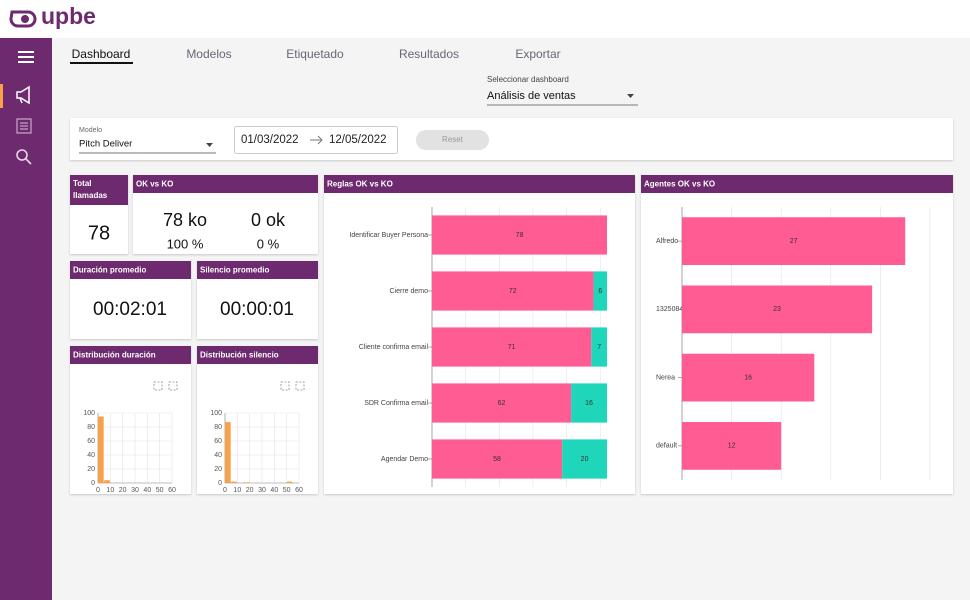  I want to click on select-label: Seleccionar dashboard, so click(528, 79).